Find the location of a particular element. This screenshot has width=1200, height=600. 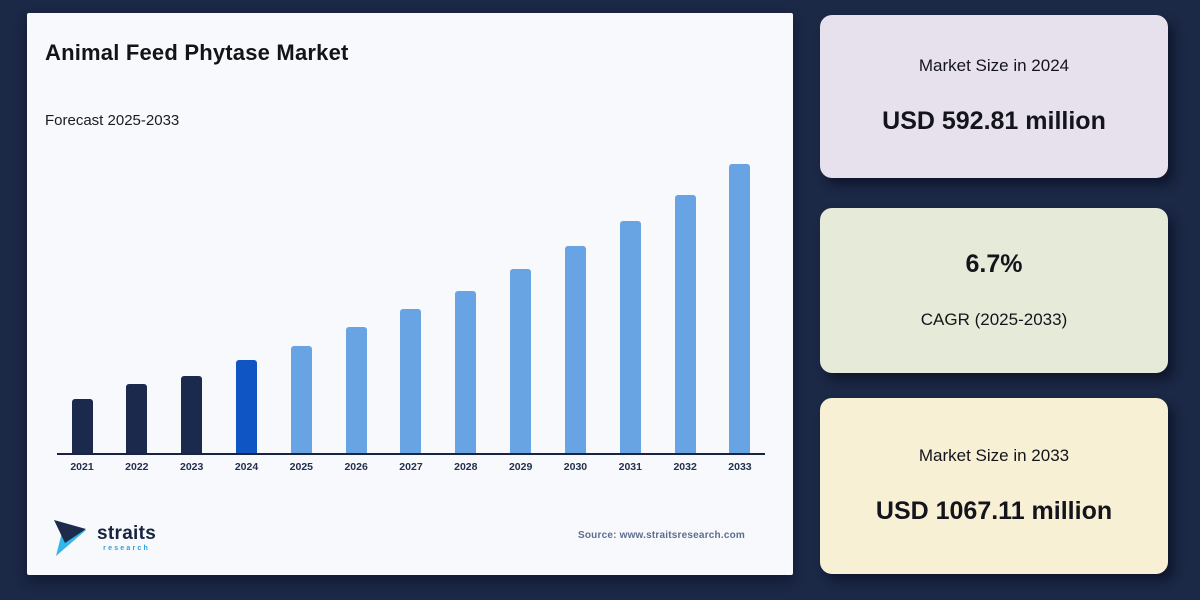

x-tick-label-2028: 2028 is located at coordinates (466, 467).